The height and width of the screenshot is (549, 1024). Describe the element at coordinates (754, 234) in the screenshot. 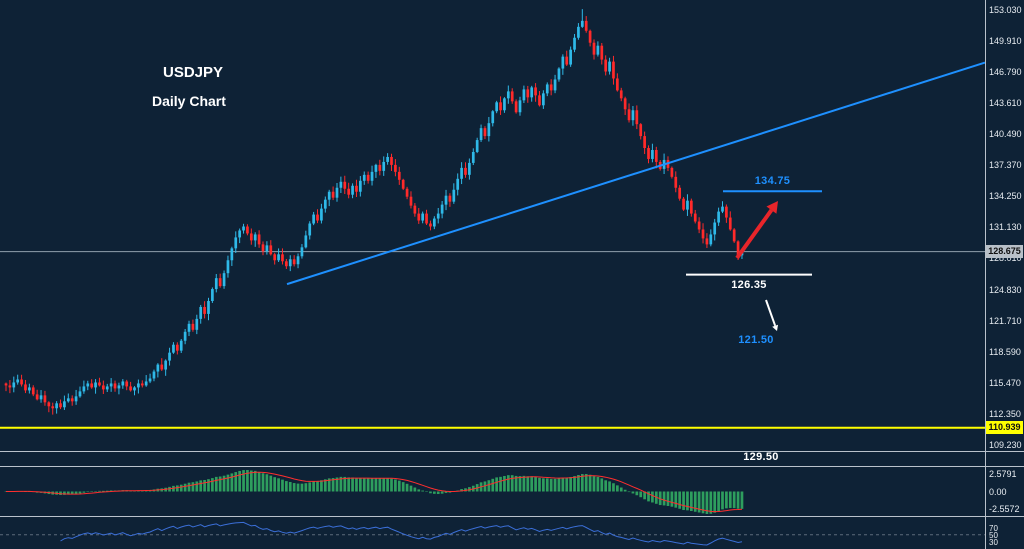

I see `up-arrow` at that location.